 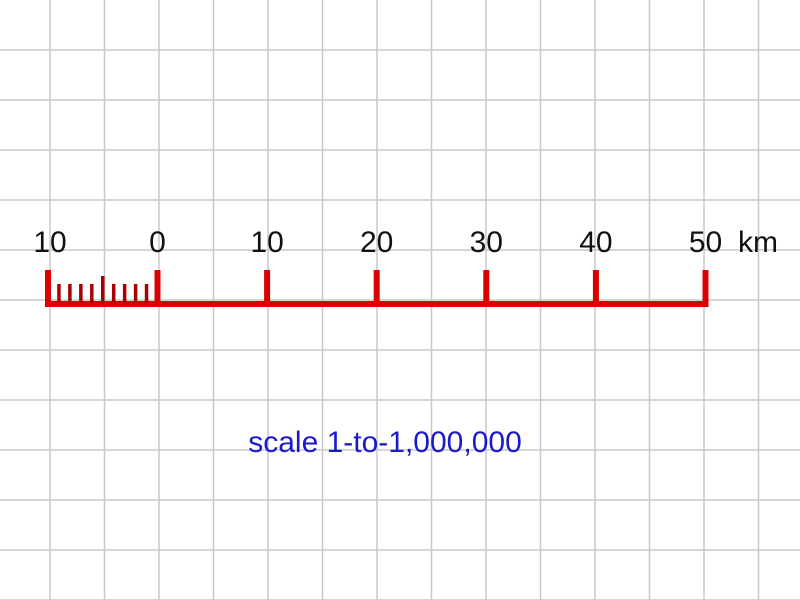 I want to click on scale-bar-labels: 10 0 10 20 30 40 50 km, so click(x=405, y=242).